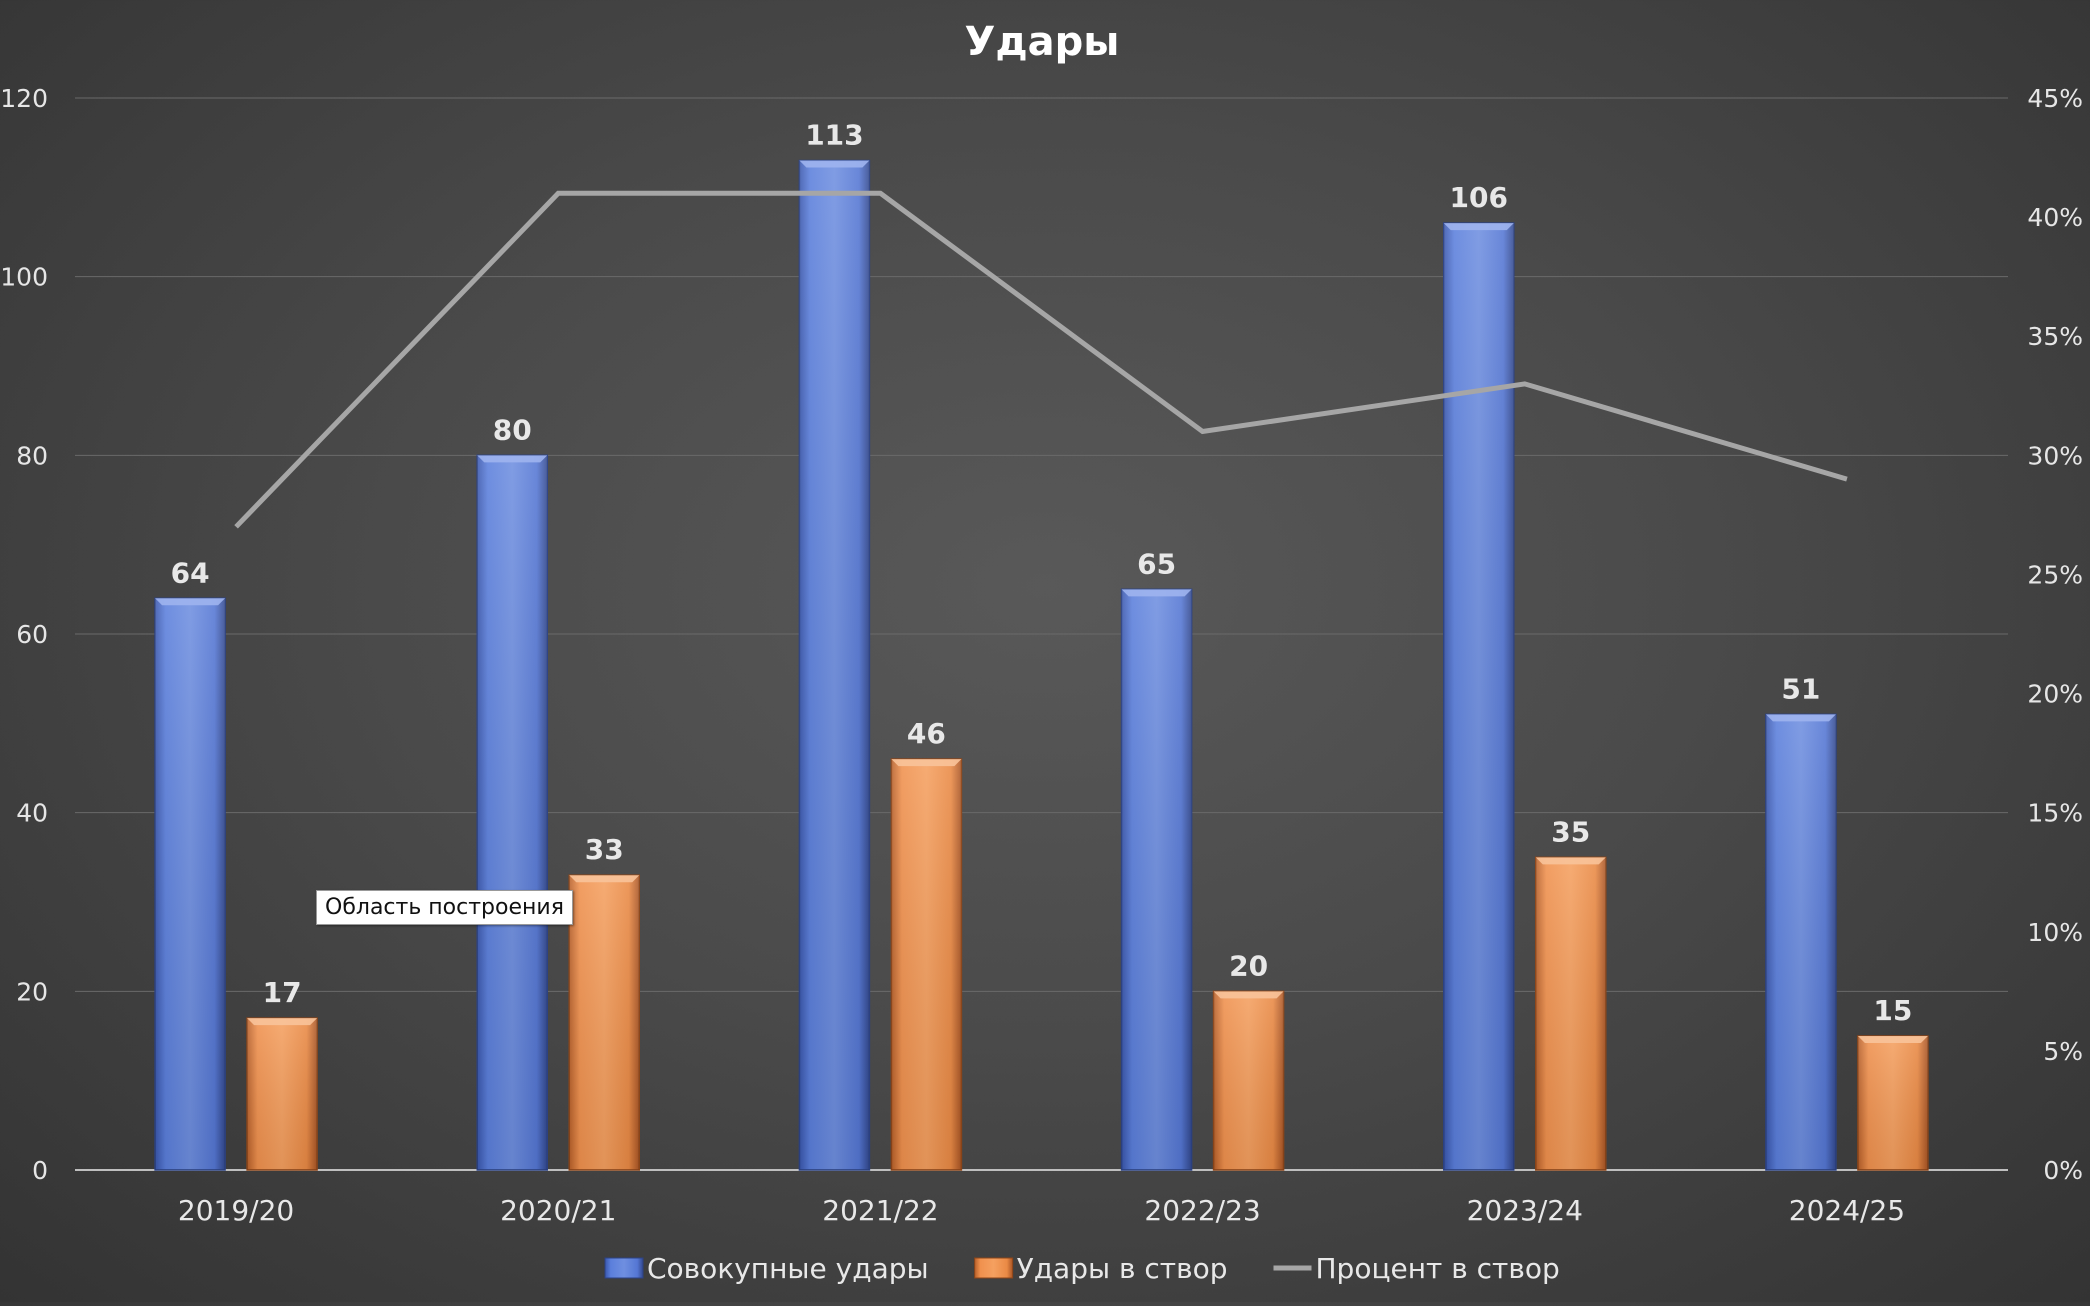 The width and height of the screenshot is (2090, 1306). Describe the element at coordinates (1800, 688) in the screenshot. I see `data-label: 51` at that location.